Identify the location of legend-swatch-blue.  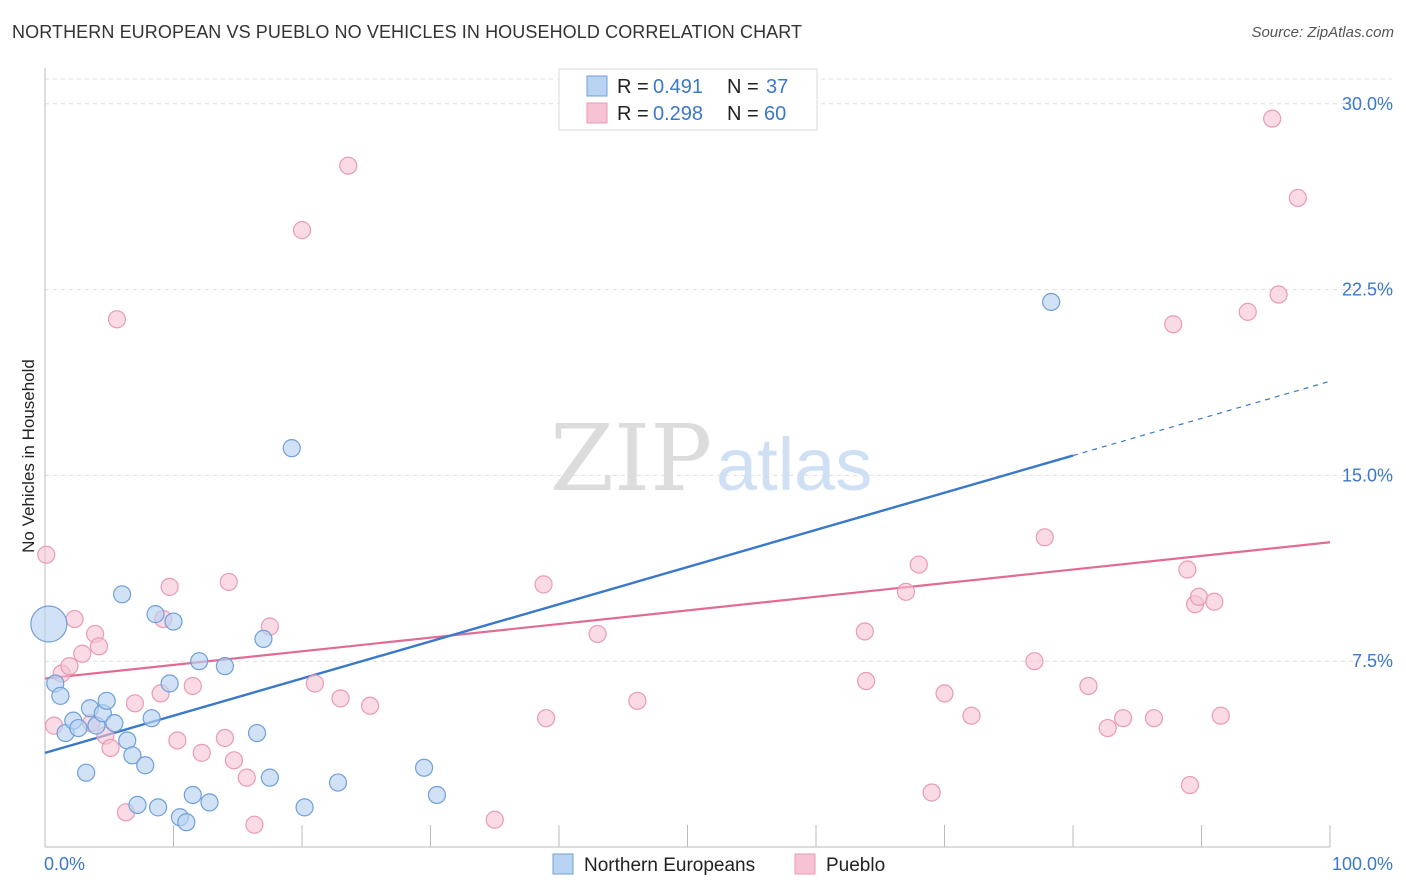
(597, 86).